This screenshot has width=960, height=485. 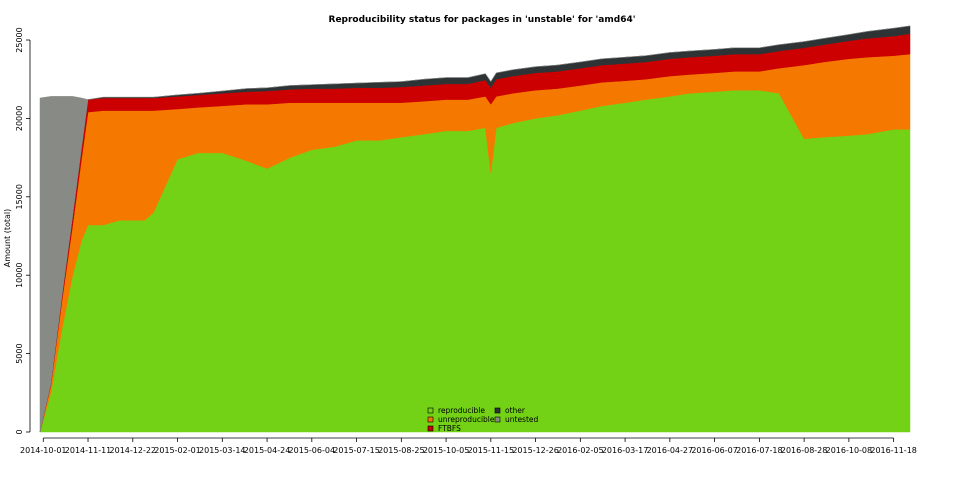 What do you see at coordinates (7, 238) in the screenshot?
I see `y-axis-label: Amount (total)` at bounding box center [7, 238].